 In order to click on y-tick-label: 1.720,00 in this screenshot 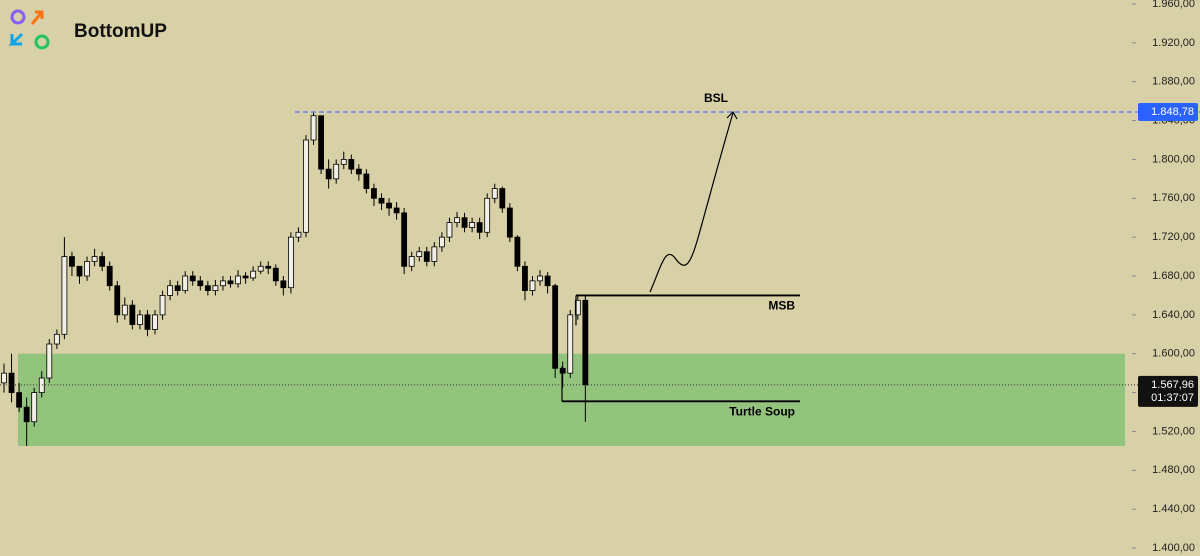, I will do `click(1173, 237)`.